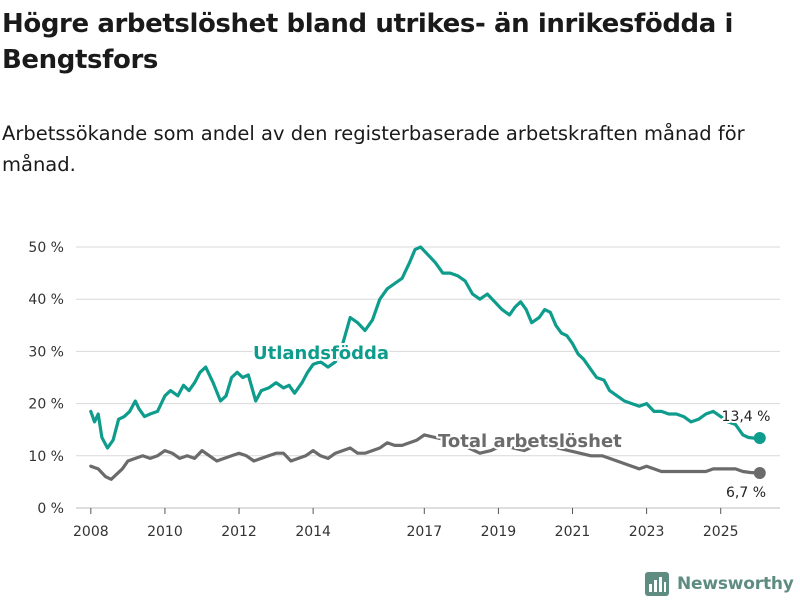 The height and width of the screenshot is (600, 800). I want to click on x-tick-label: 2021, so click(573, 532).